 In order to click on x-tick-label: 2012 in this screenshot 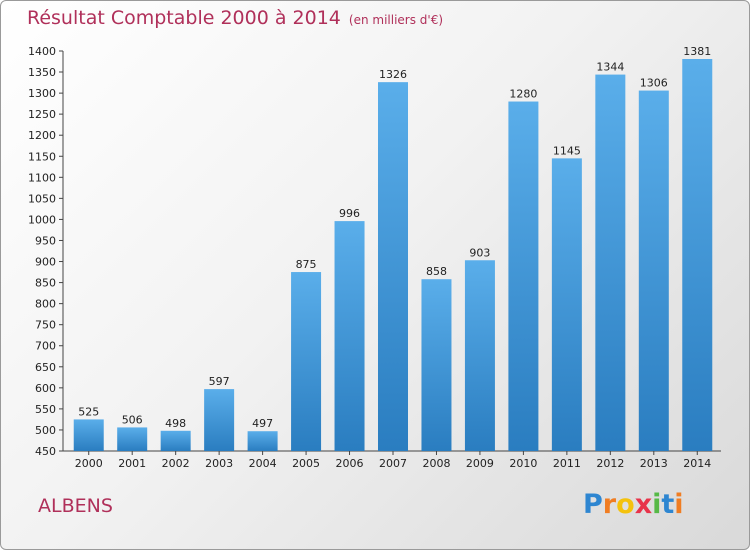, I will do `click(610, 463)`.